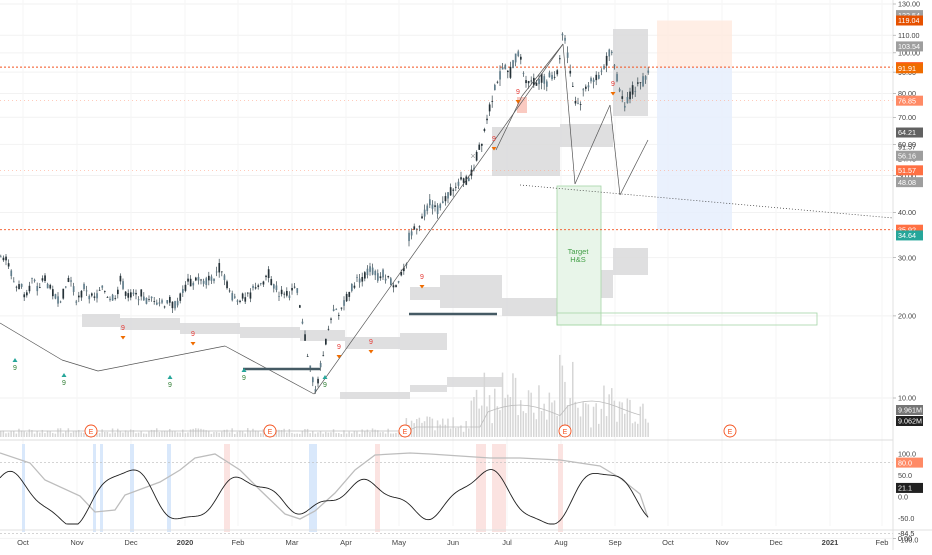 This screenshot has height=555, width=932. What do you see at coordinates (907, 117) in the screenshot?
I see `price-tick-label: 70.00` at bounding box center [907, 117].